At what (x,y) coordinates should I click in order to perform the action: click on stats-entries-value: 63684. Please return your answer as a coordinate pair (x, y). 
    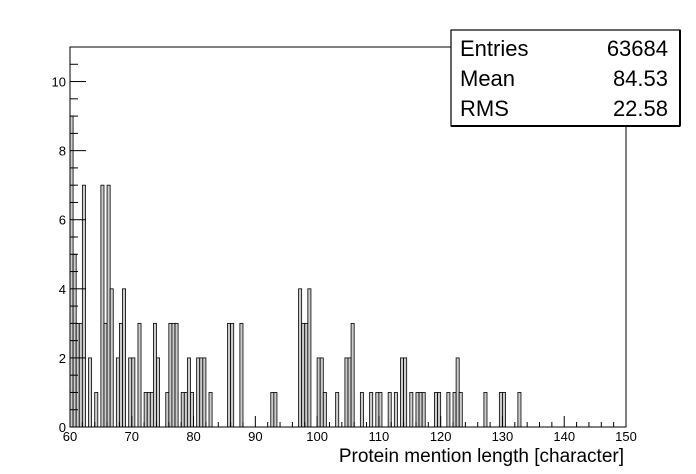
    Looking at the image, I should click on (637, 48).